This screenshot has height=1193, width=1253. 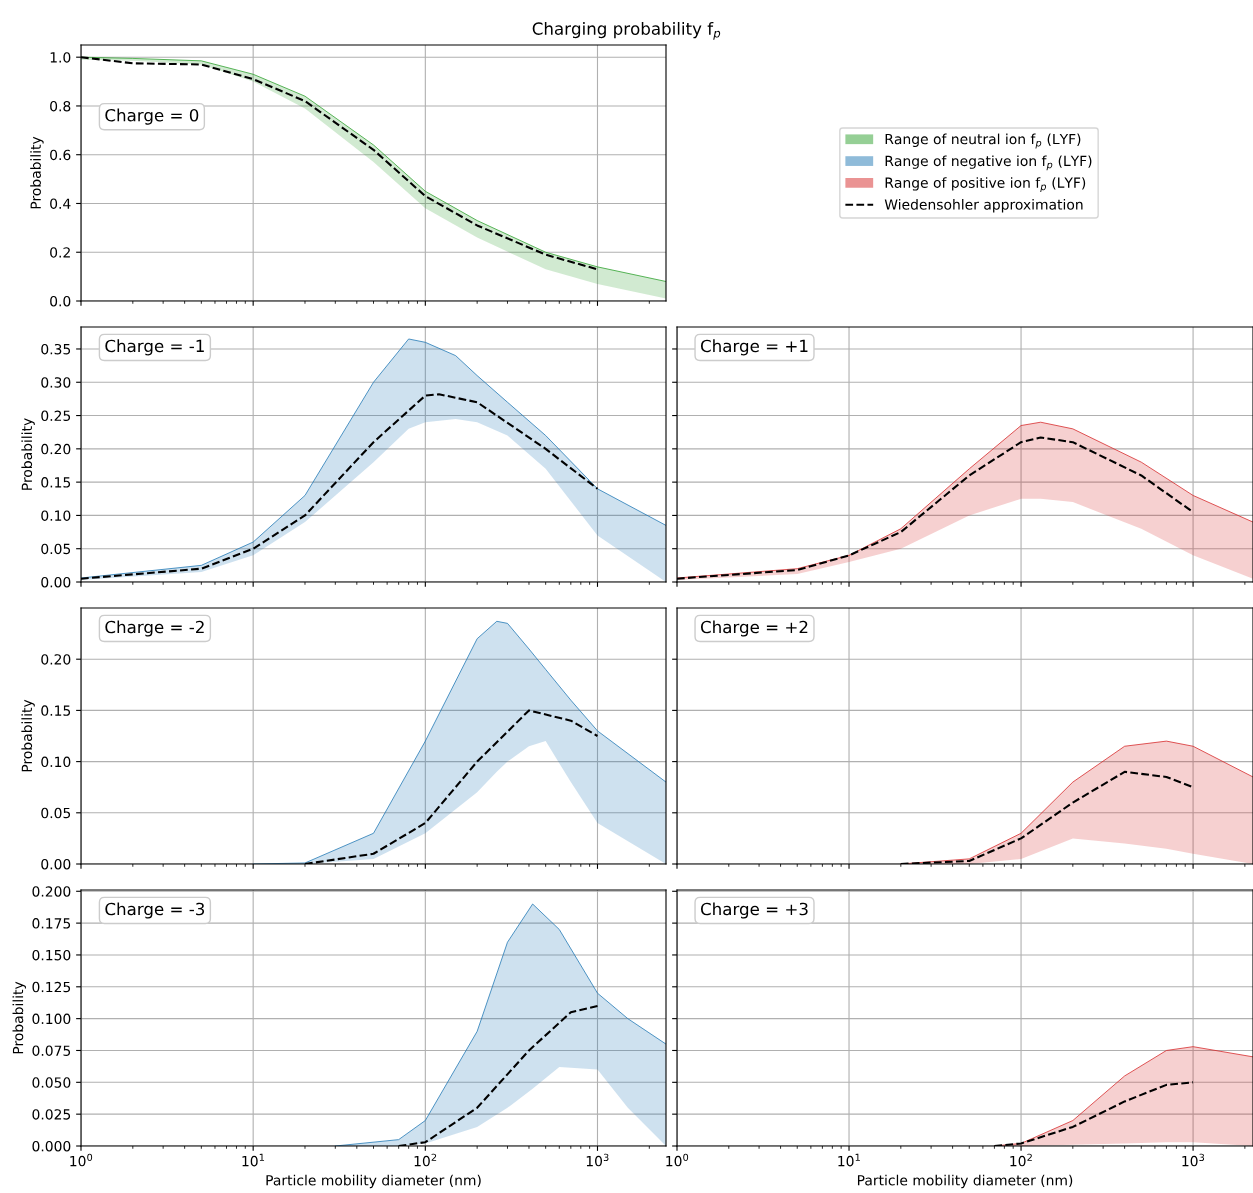 What do you see at coordinates (754, 347) in the screenshot?
I see `annotation: Charge = +1` at bounding box center [754, 347].